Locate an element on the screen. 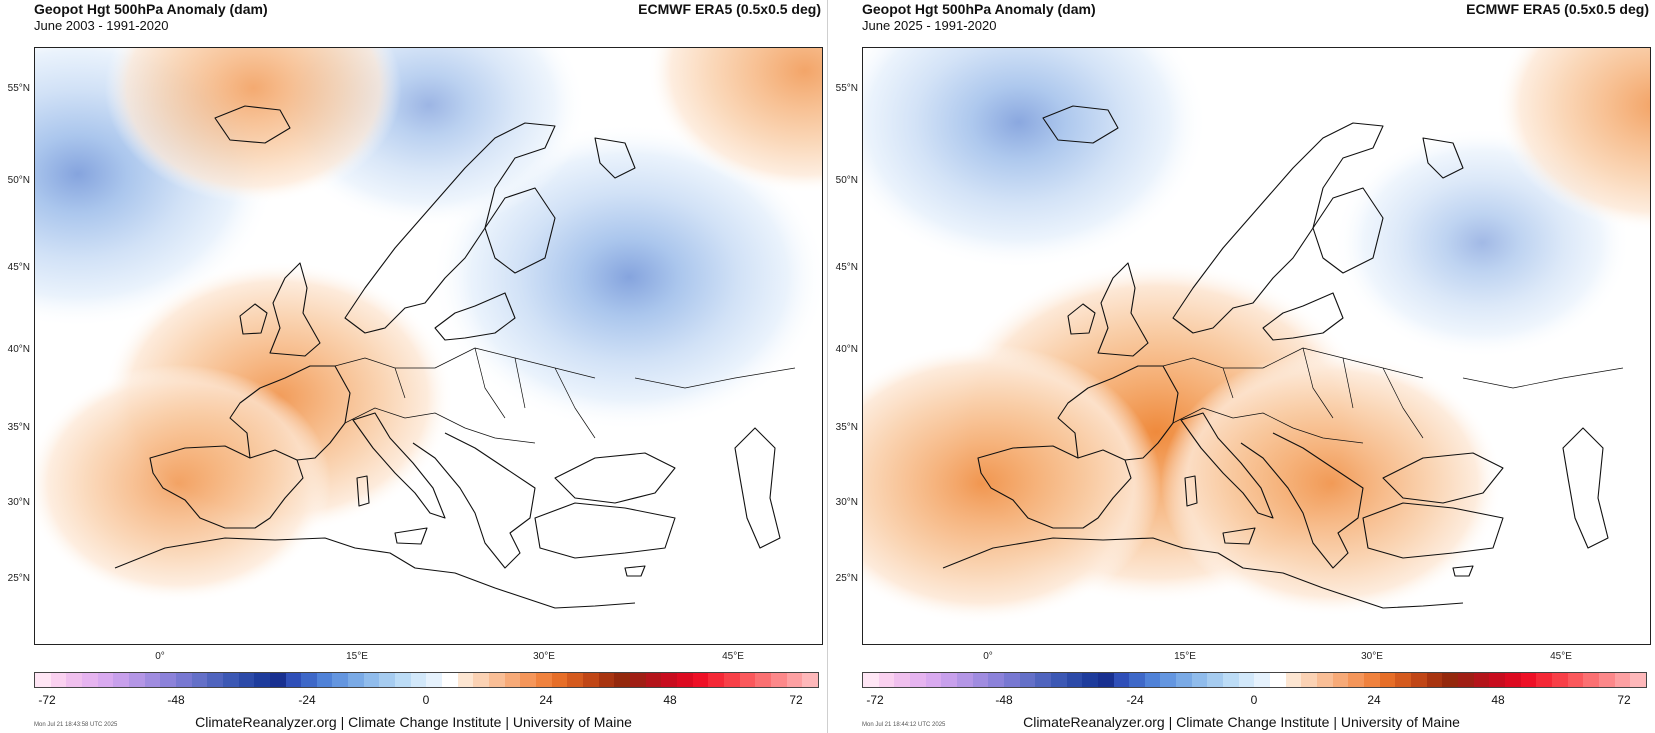 Image resolution: width=1655 pixels, height=733 pixels. colorbar-tick: 0 is located at coordinates (1254, 700).